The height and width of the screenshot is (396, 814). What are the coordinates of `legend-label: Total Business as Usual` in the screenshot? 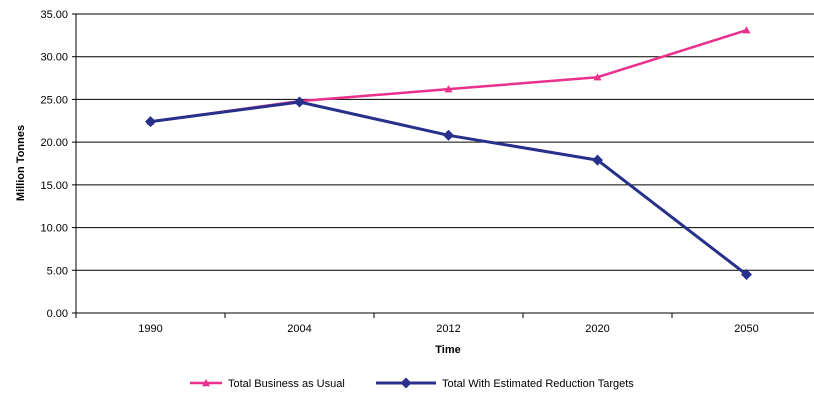 It's located at (286, 384).